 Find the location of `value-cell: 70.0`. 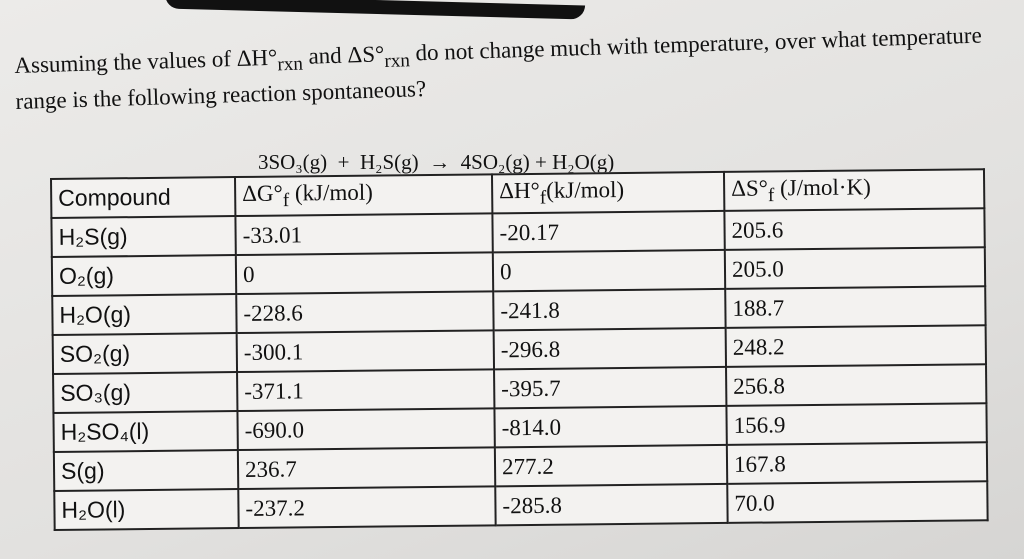

value-cell: 70.0 is located at coordinates (857, 502).